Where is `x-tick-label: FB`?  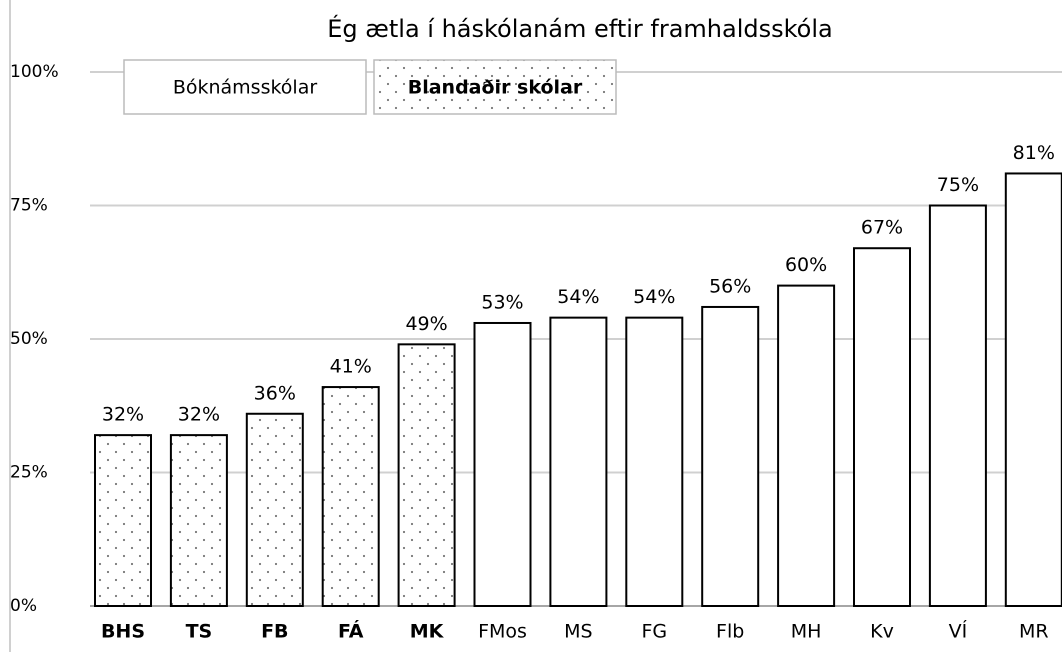
x-tick-label: FB is located at coordinates (274, 632).